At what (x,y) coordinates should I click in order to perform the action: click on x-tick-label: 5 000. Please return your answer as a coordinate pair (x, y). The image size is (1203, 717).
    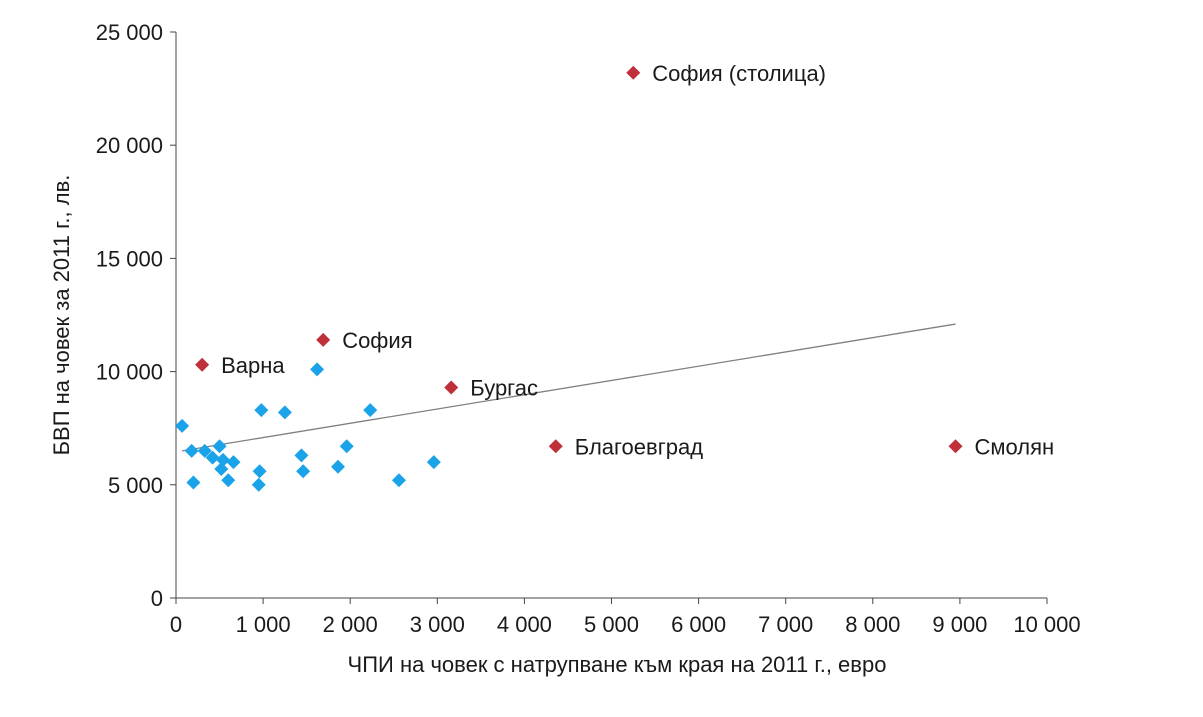
    Looking at the image, I should click on (611, 624).